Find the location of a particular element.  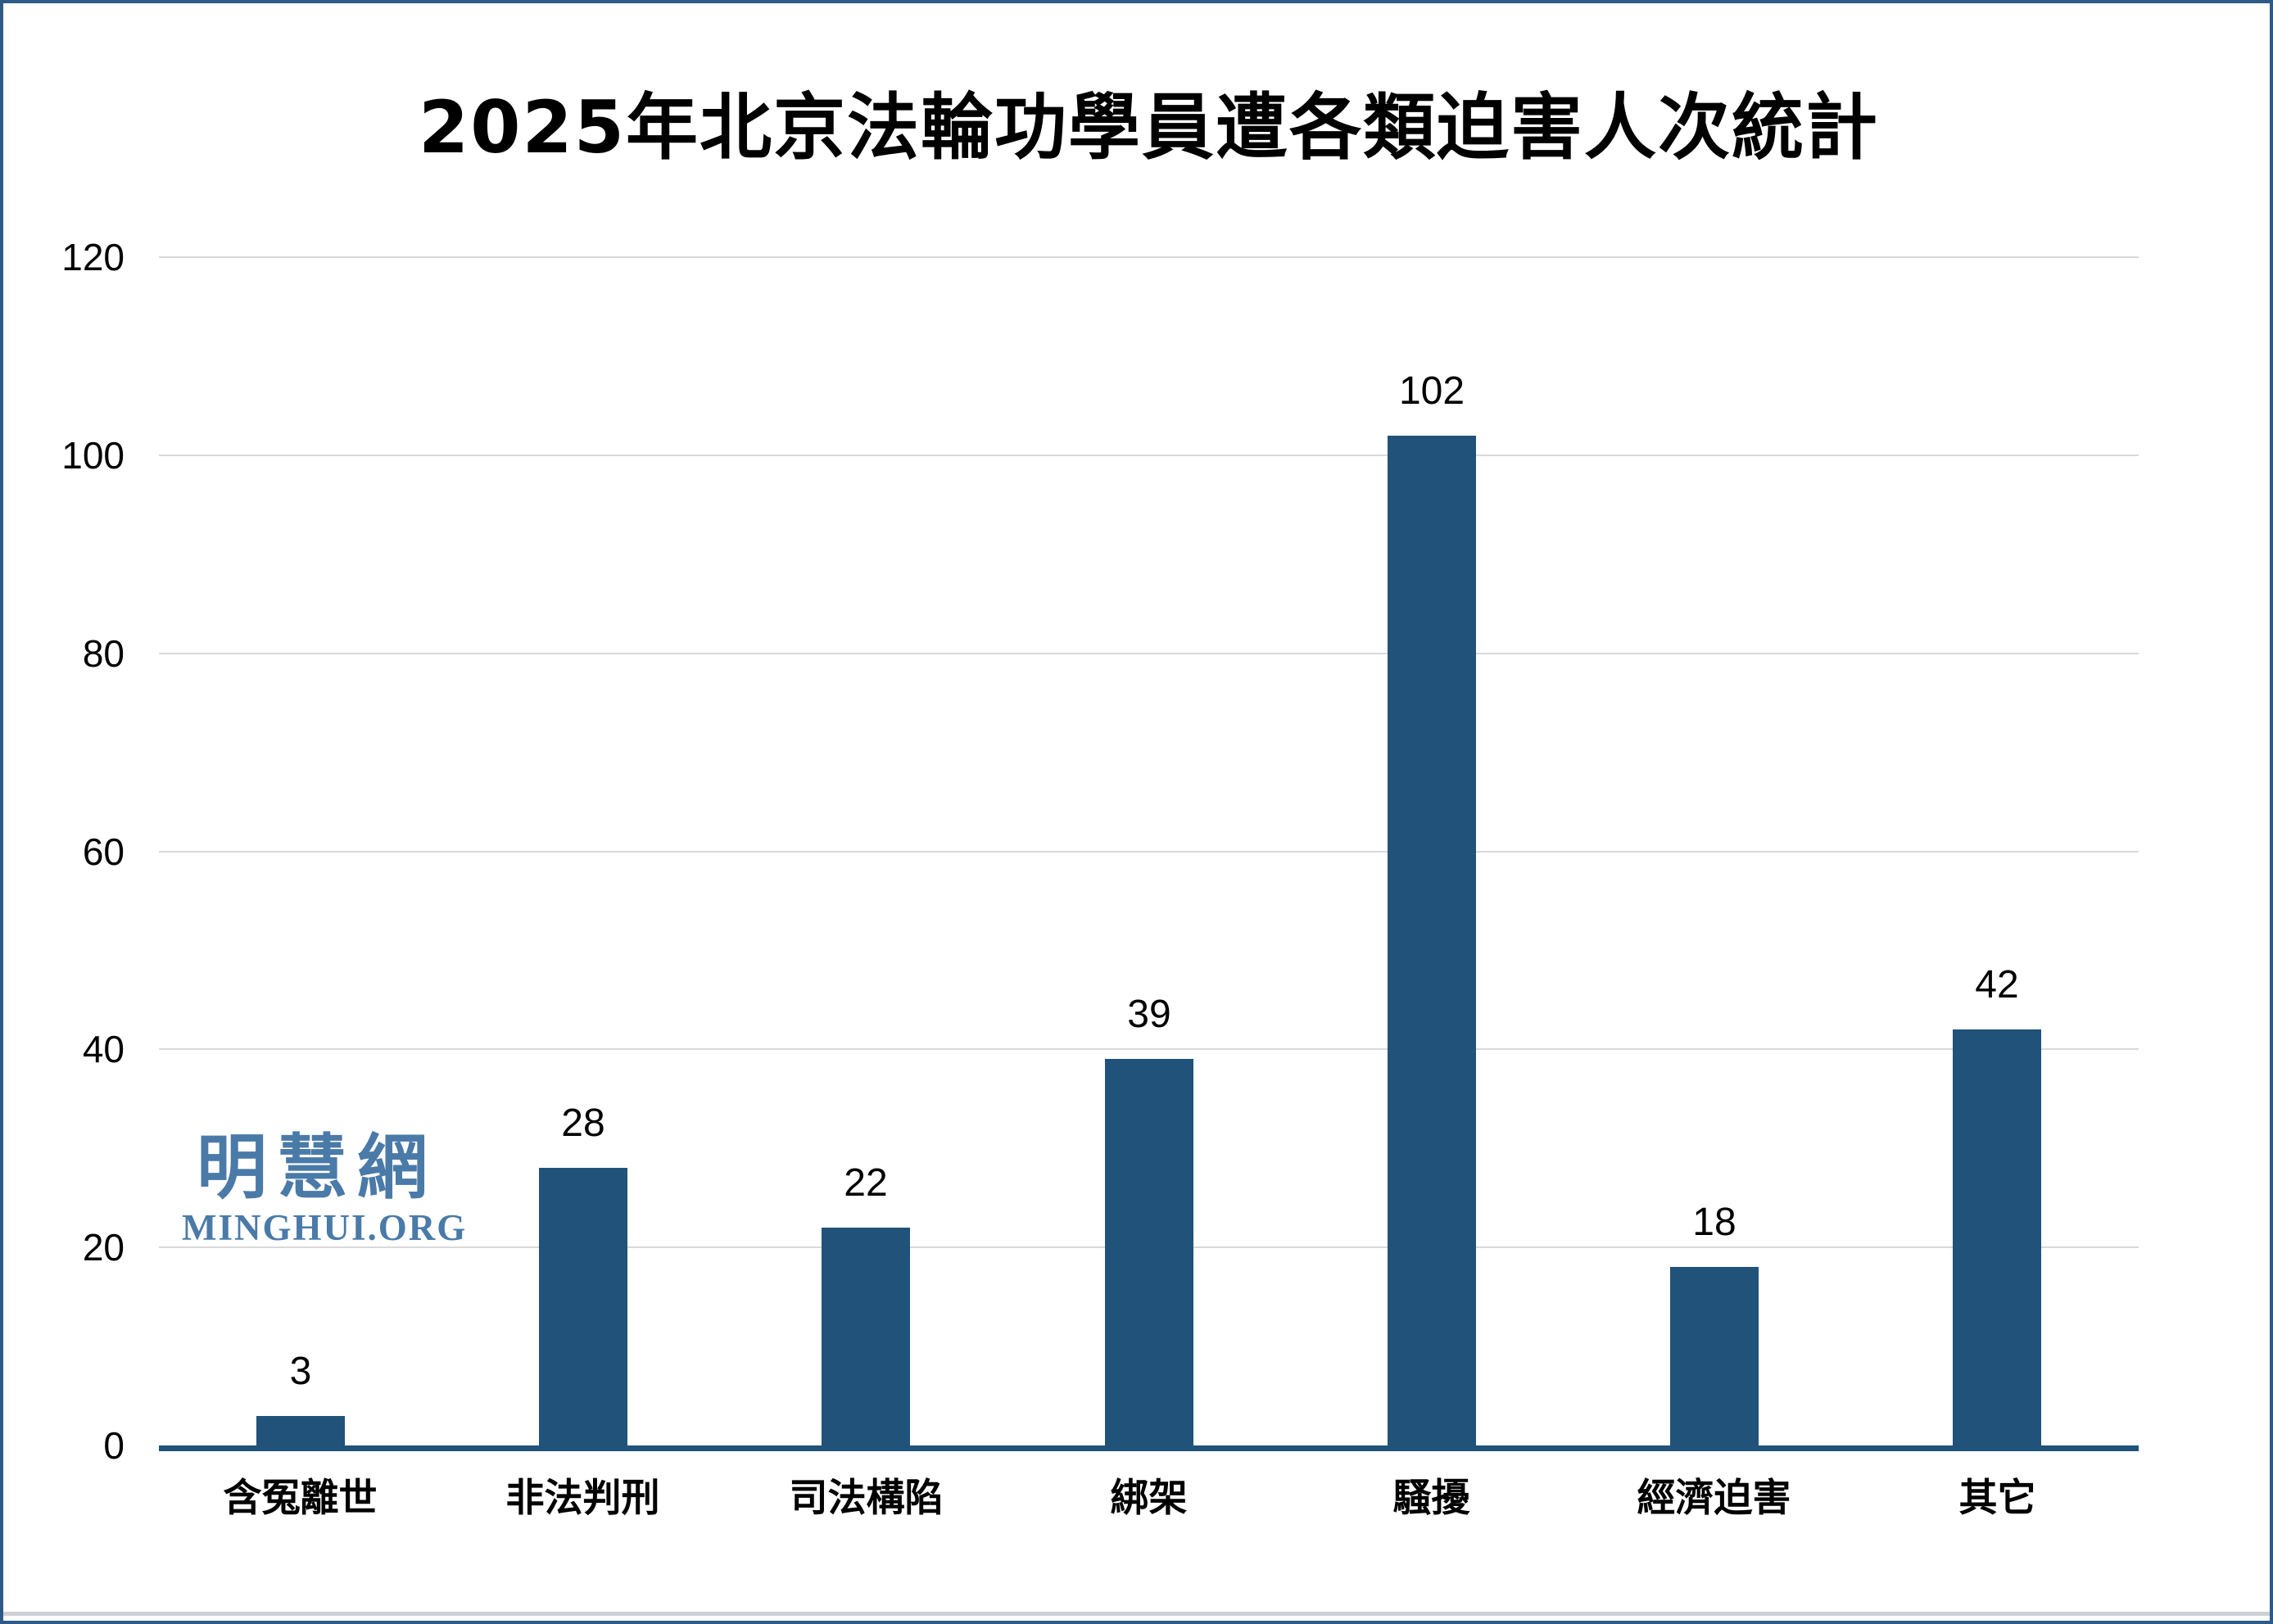

chart-title: 2025年北京法輪功學員遭各類迫害人次統計 is located at coordinates (1149, 127).